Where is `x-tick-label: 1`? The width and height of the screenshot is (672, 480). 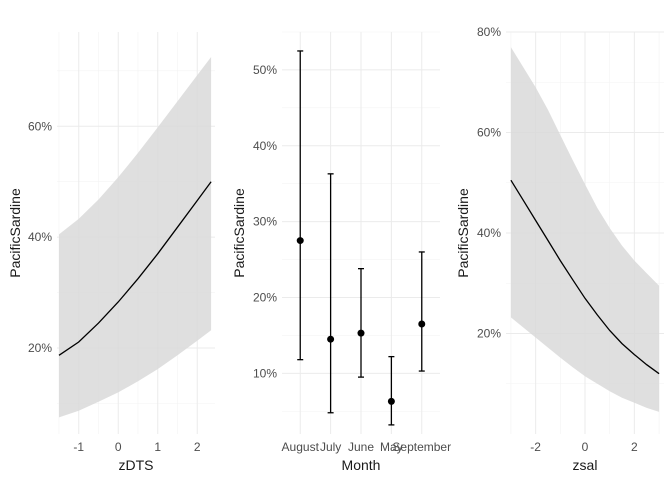
x-tick-label: 1 is located at coordinates (157, 447).